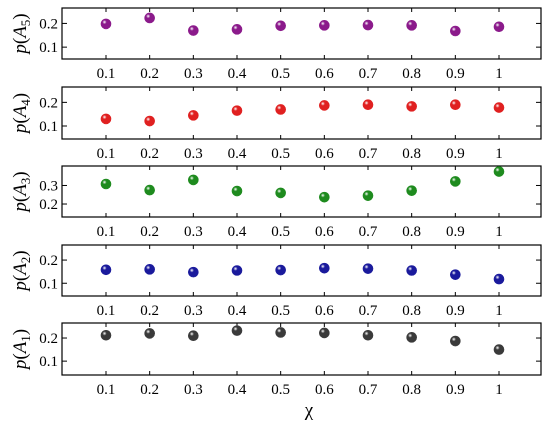 The height and width of the screenshot is (426, 550). I want to click on y-axis-title: p(A5), so click(21, 34).